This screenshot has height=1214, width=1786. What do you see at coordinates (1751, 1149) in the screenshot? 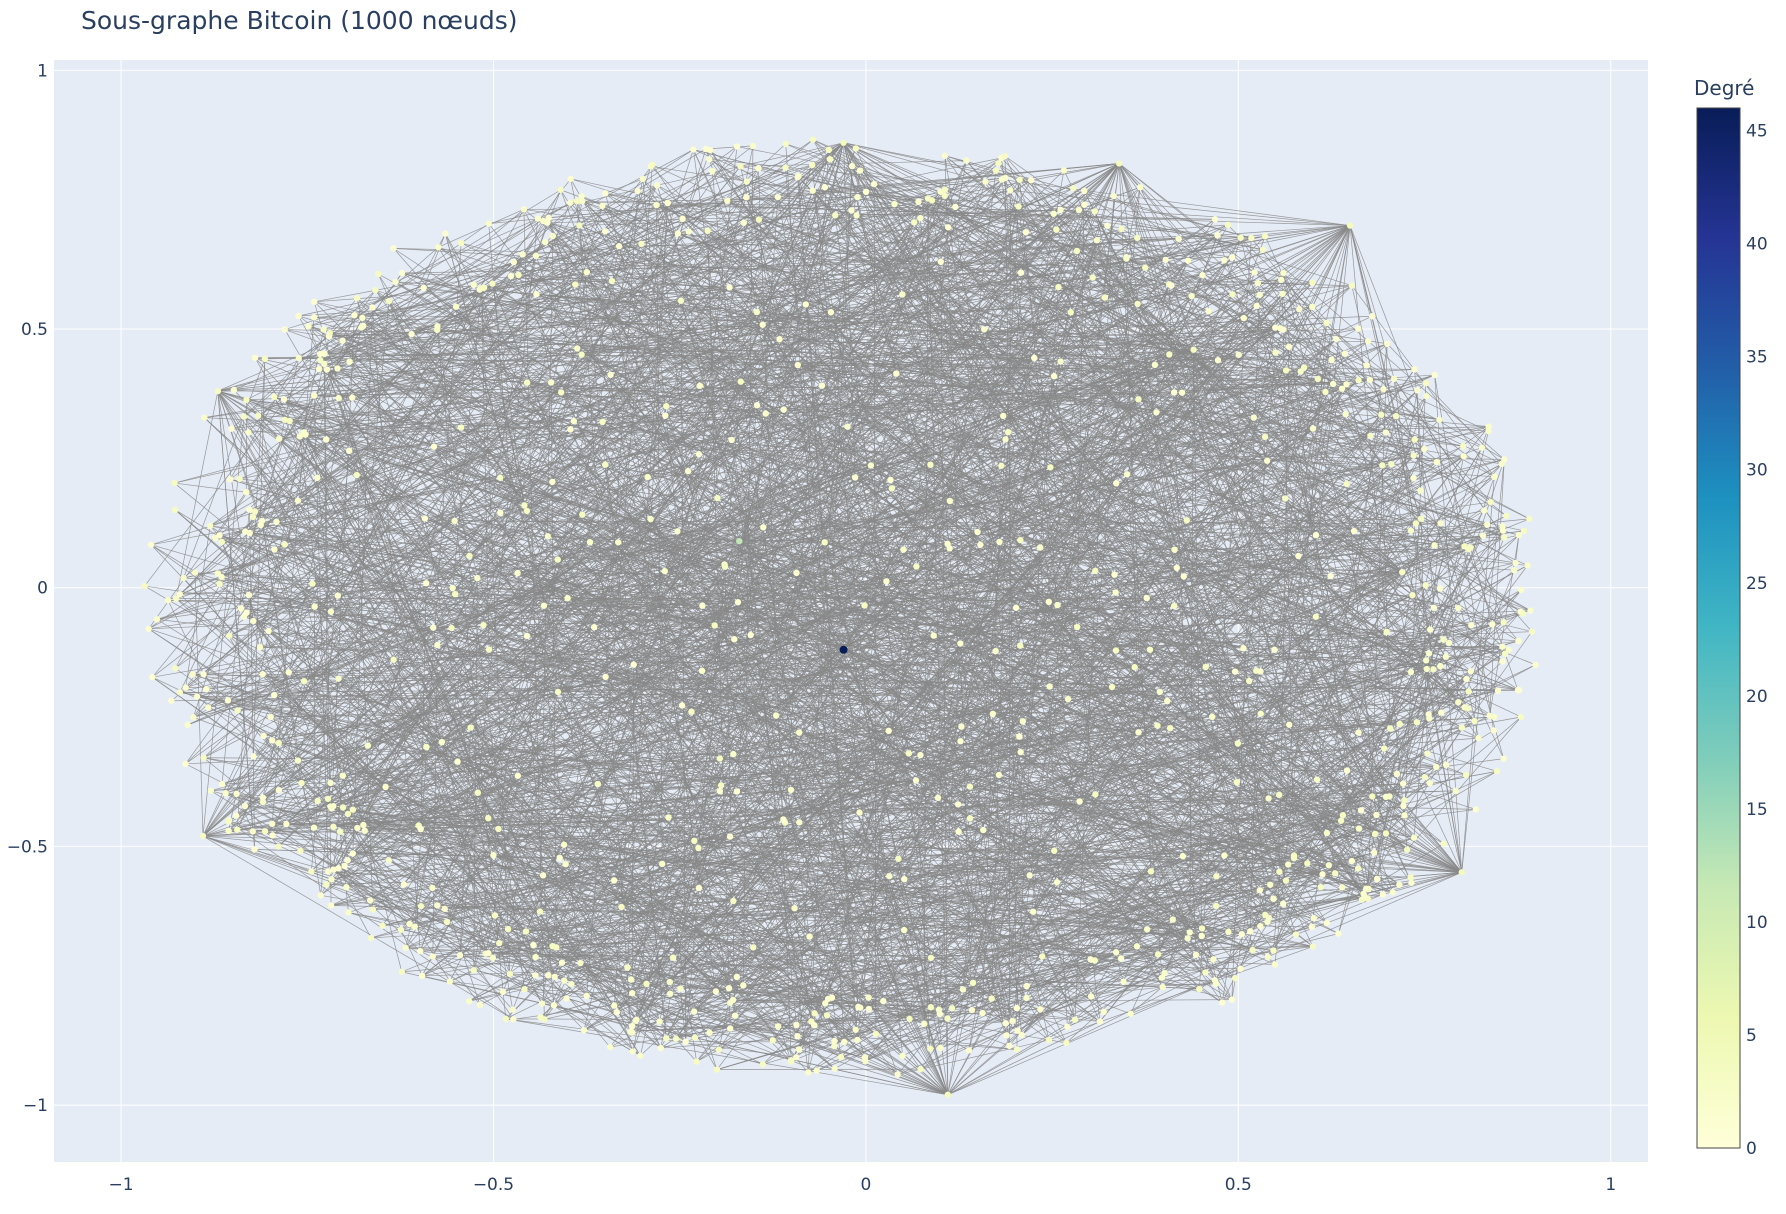
I see `colorbar-tick-label: 0` at bounding box center [1751, 1149].